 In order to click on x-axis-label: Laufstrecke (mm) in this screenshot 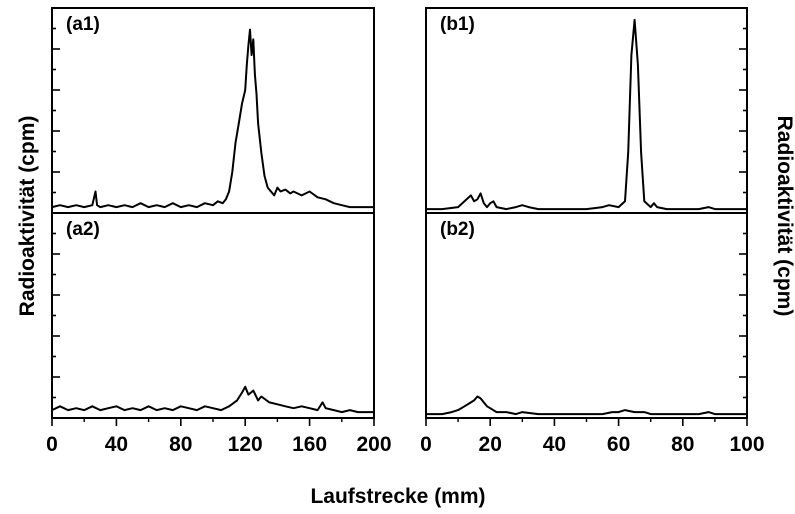, I will do `click(397, 496)`.